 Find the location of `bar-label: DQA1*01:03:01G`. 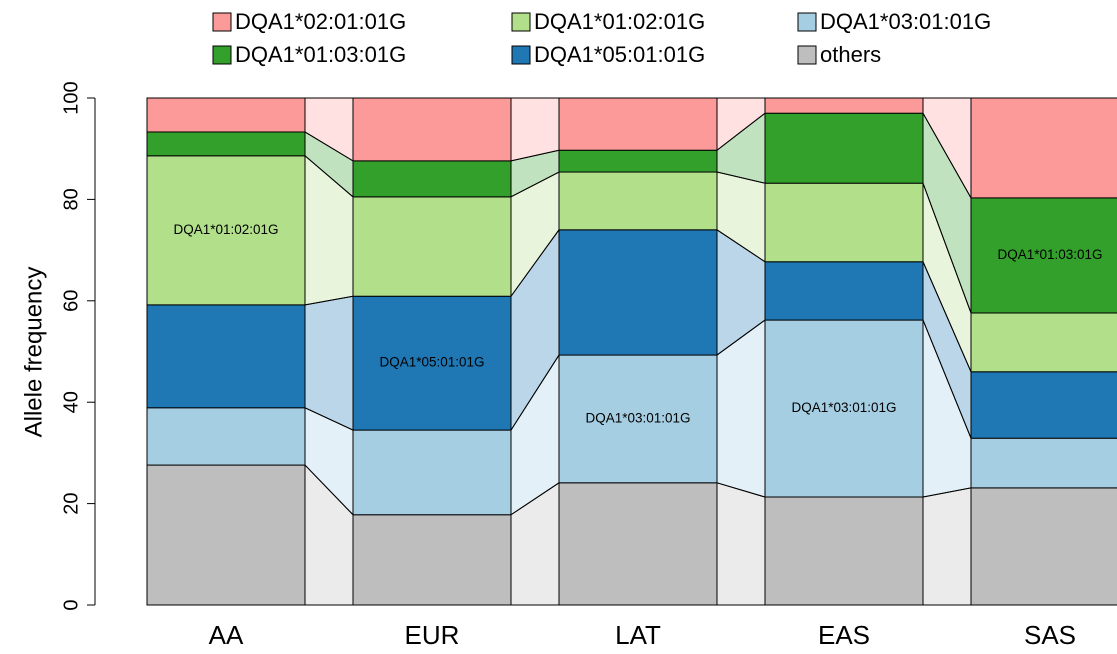

bar-label: DQA1*01:03:01G is located at coordinates (1049, 254).